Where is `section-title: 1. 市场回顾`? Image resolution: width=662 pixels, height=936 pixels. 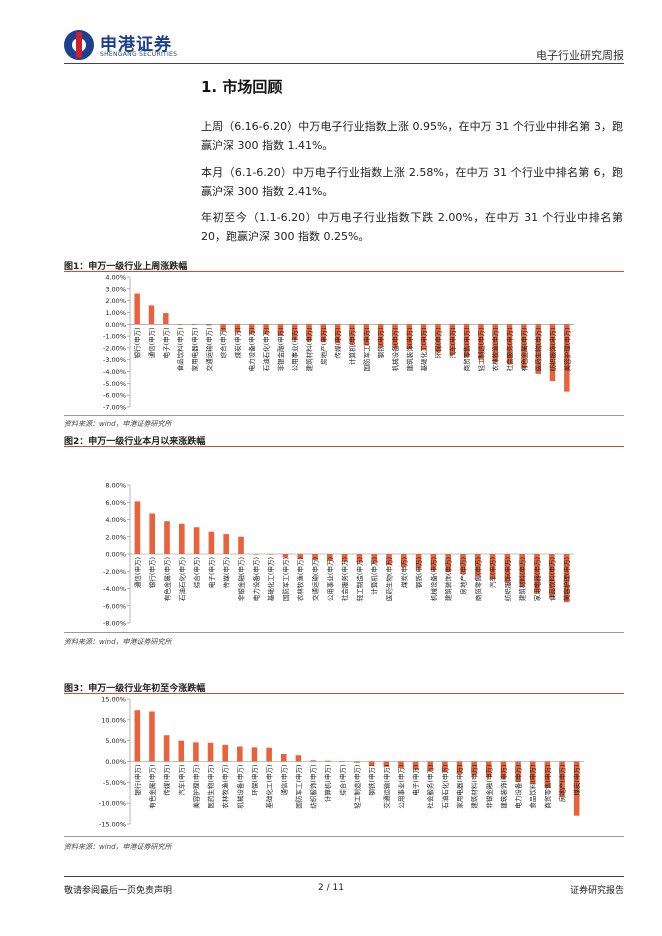
section-title: 1. 市场回顾 is located at coordinates (242, 87).